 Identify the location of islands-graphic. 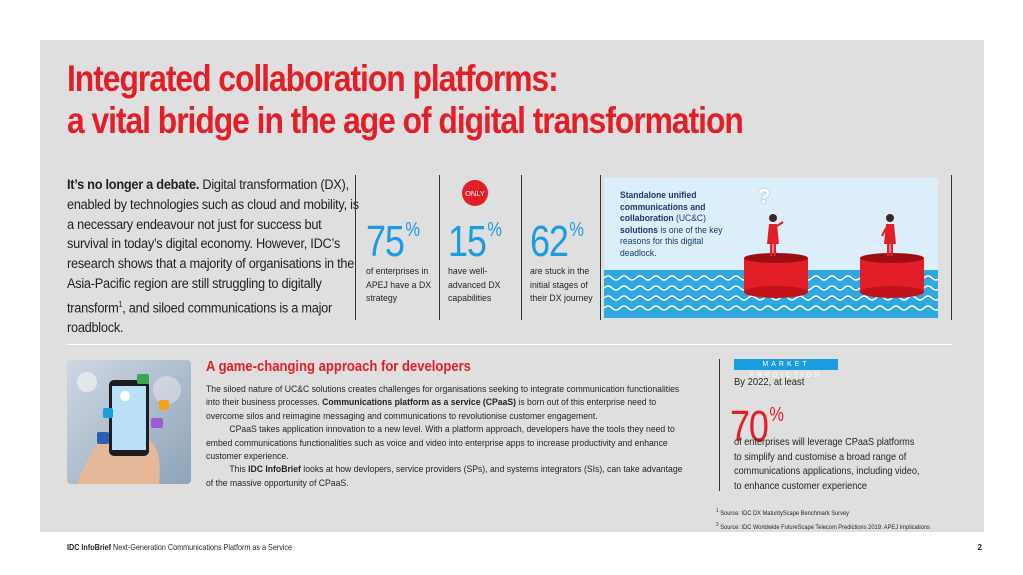
(771, 266).